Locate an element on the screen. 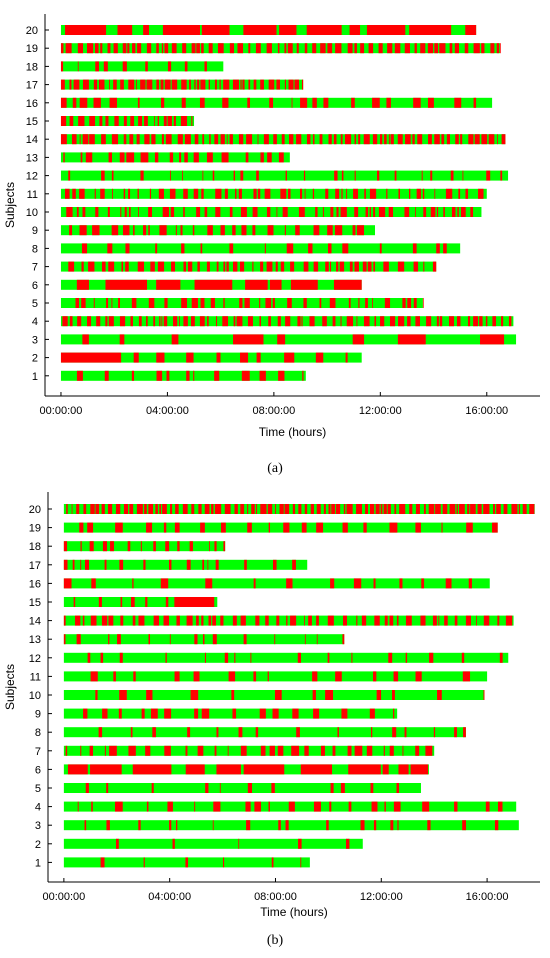  x-axis-label: Time (hours) is located at coordinates (294, 912).